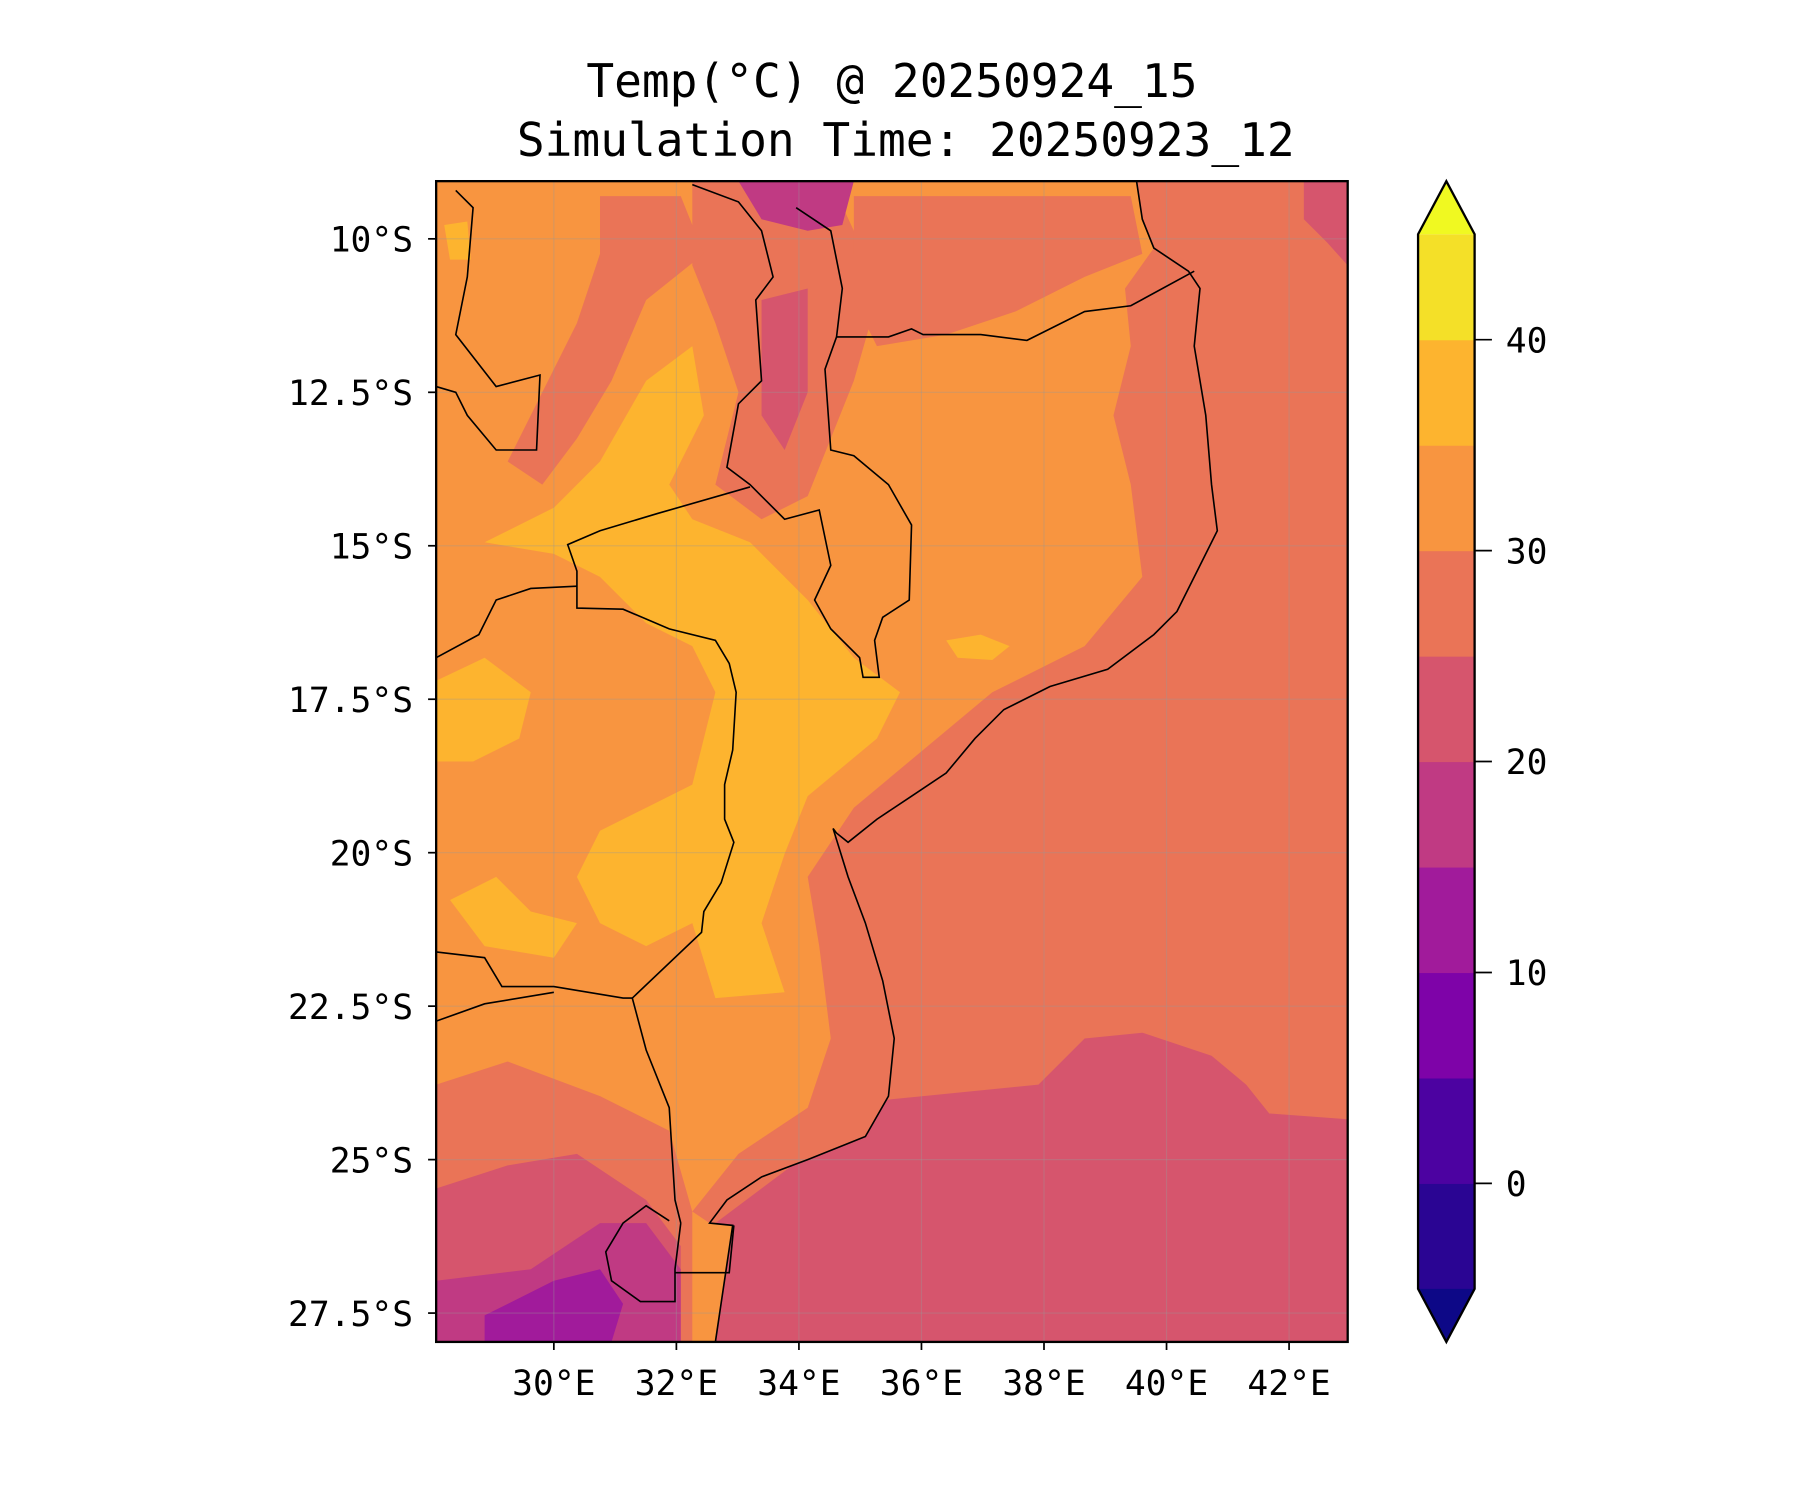 The height and width of the screenshot is (1500, 1800). I want to click on chart-title-line1: Temp(°C) @ 20250924_15, so click(891, 81).